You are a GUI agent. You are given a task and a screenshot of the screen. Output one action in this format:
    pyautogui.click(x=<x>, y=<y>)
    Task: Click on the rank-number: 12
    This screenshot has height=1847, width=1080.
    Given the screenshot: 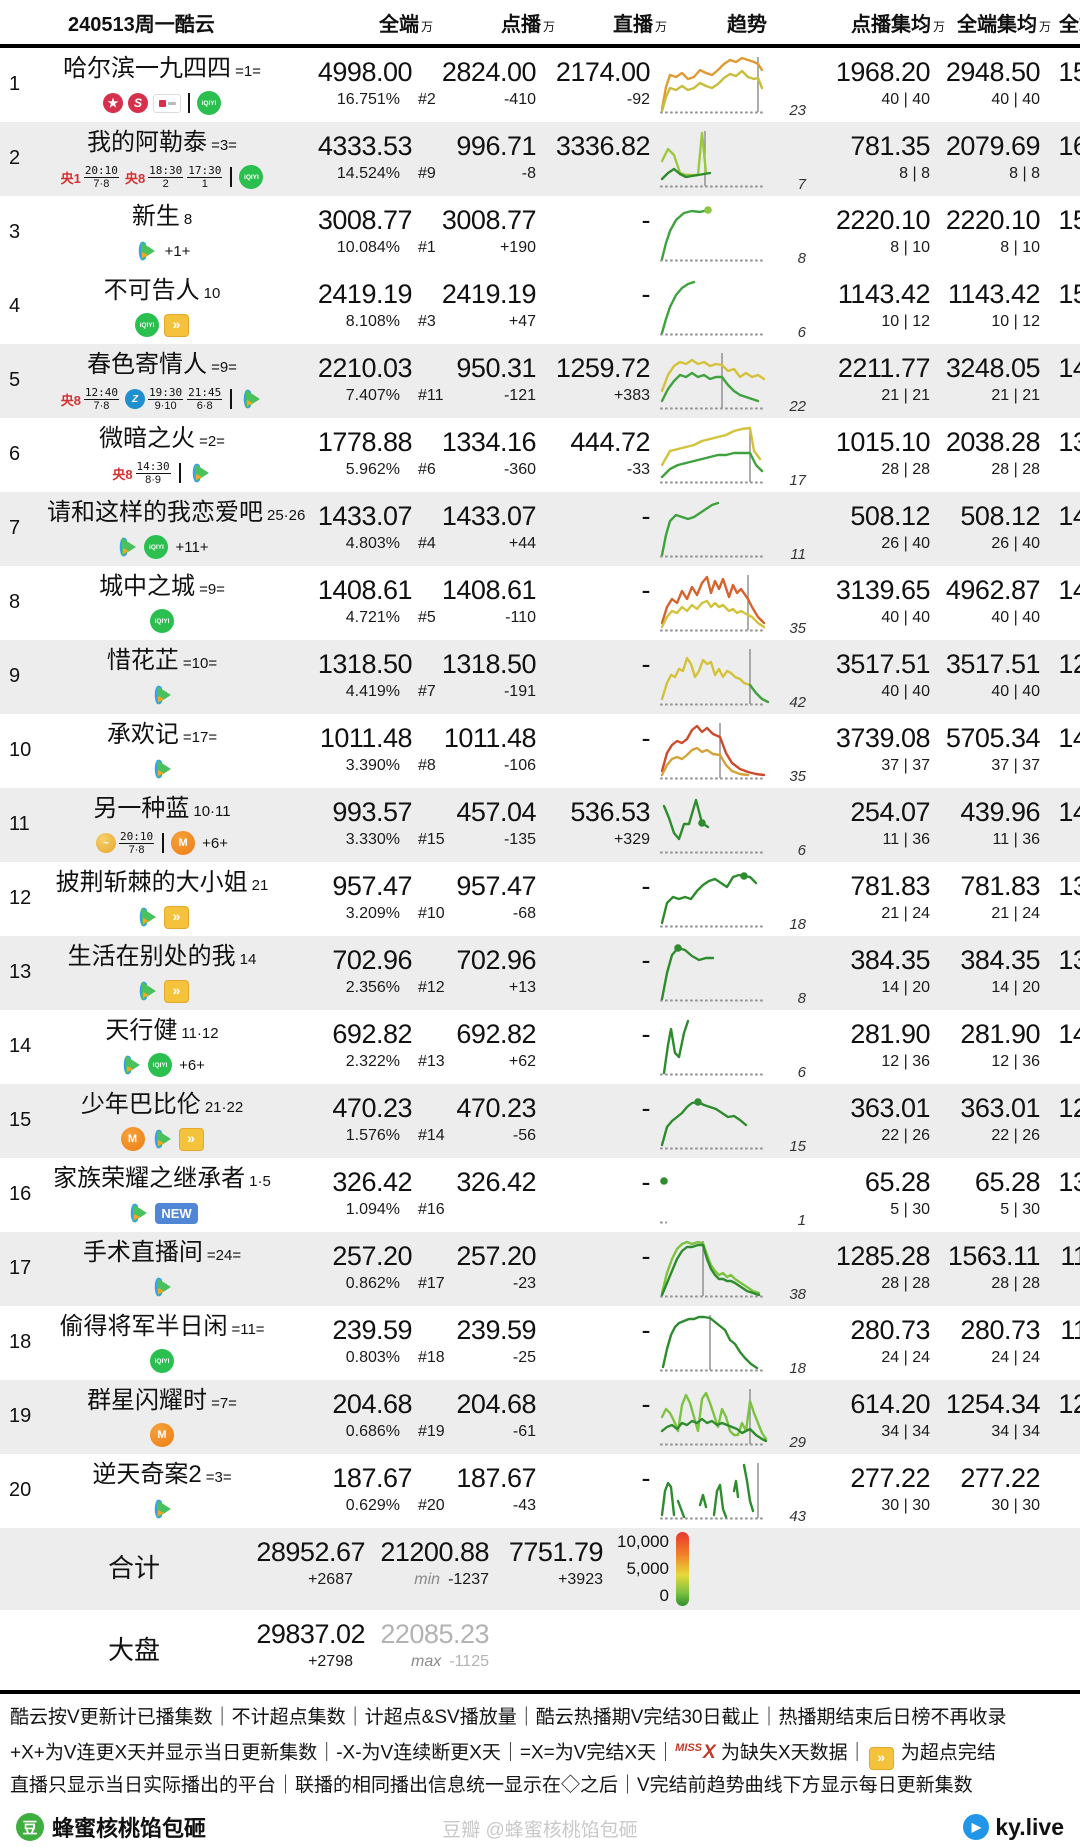 What is the action you would take?
    pyautogui.click(x=20, y=898)
    